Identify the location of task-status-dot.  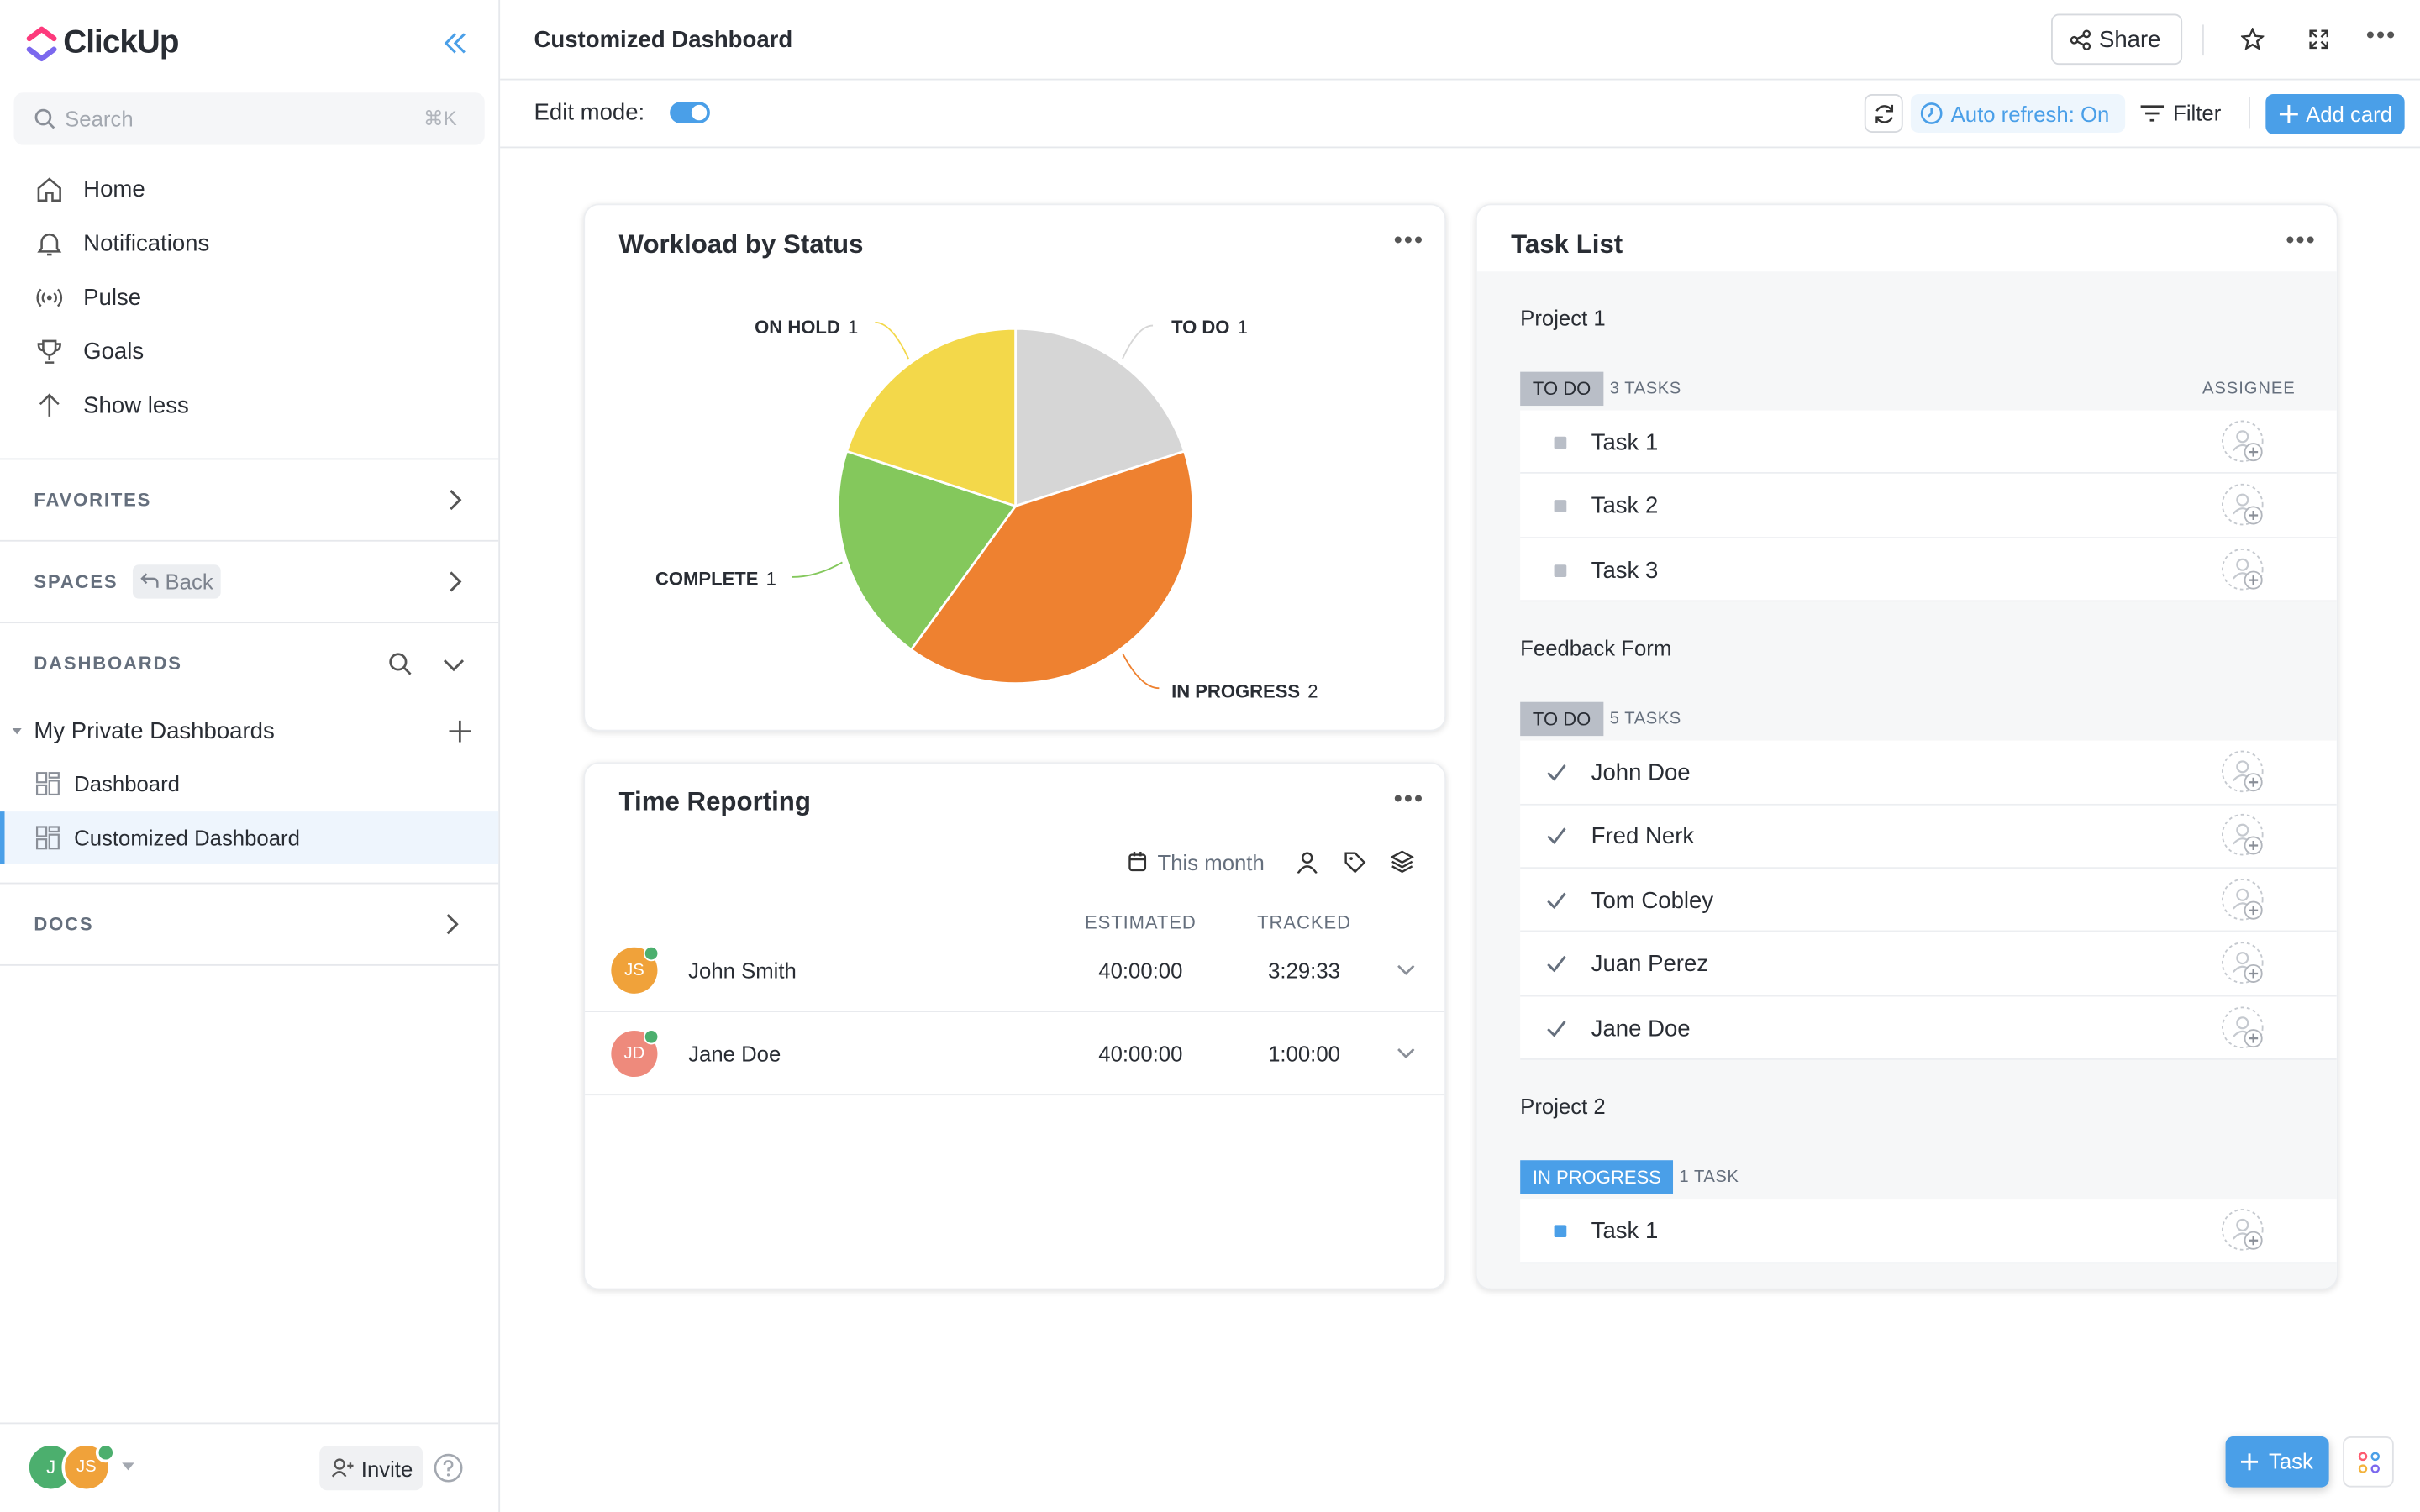
(1560, 442).